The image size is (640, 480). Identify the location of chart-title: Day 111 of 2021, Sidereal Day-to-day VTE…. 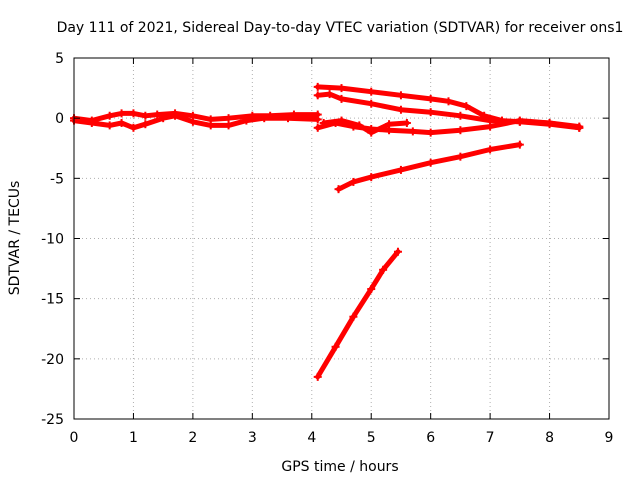
(340, 28).